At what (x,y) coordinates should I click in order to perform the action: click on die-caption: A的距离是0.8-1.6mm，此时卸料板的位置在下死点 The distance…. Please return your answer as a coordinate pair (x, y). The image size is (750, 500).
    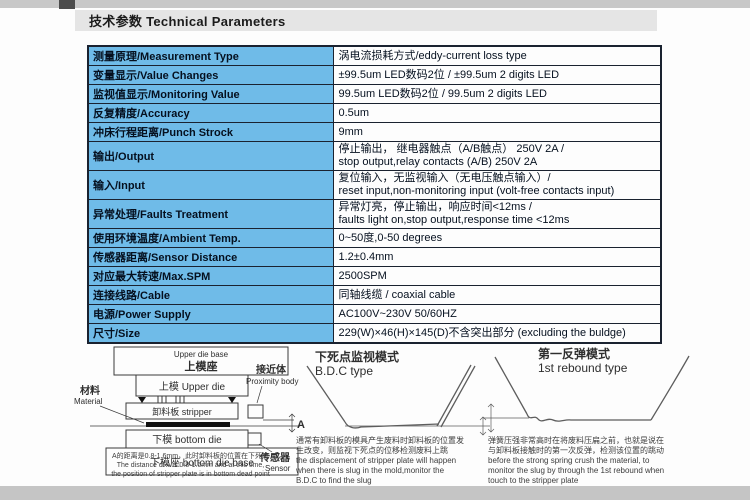
    Looking at the image, I should click on (190, 465).